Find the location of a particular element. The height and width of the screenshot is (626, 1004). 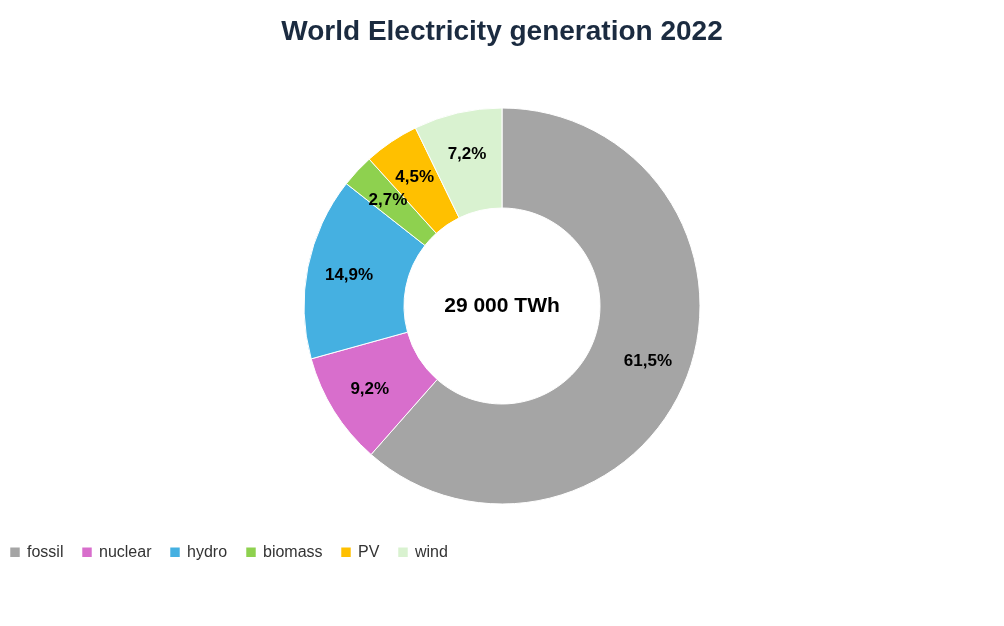

legend-label: fossil is located at coordinates (45, 552).